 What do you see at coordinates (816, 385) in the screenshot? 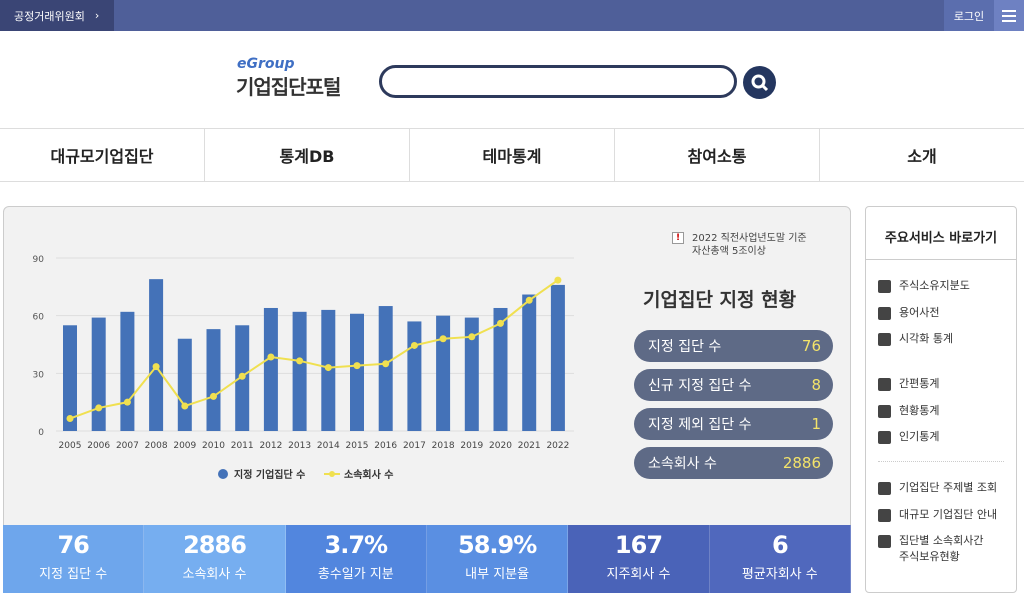
I see `stat-value: 8` at bounding box center [816, 385].